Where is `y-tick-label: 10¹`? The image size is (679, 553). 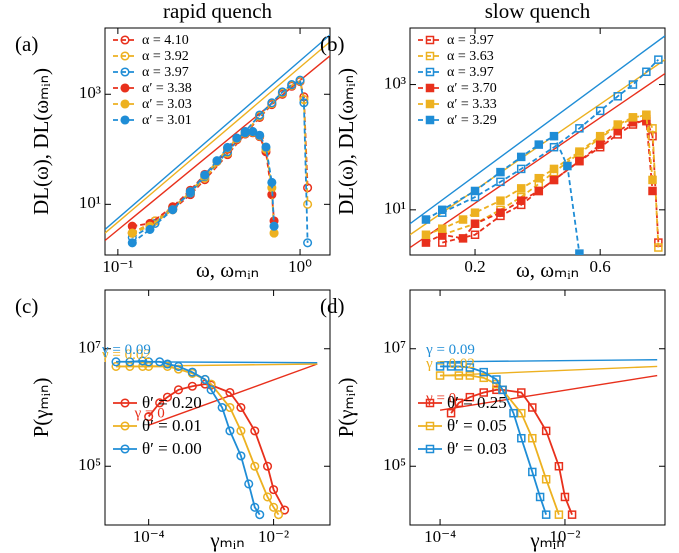 y-tick-label: 10¹ is located at coordinates (395, 208).